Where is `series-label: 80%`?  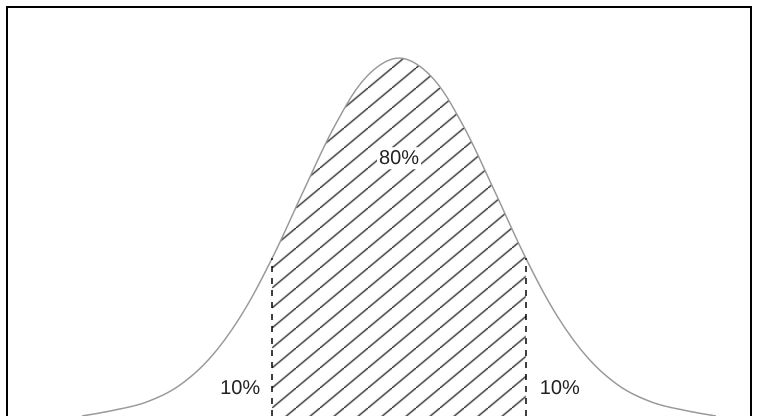 series-label: 80% is located at coordinates (399, 158).